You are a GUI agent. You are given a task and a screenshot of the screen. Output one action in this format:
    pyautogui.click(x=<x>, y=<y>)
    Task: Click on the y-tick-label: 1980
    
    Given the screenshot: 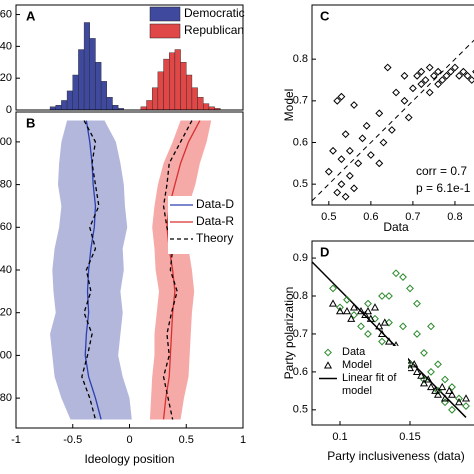 What is the action you would take?
    pyautogui.click(x=6, y=185)
    